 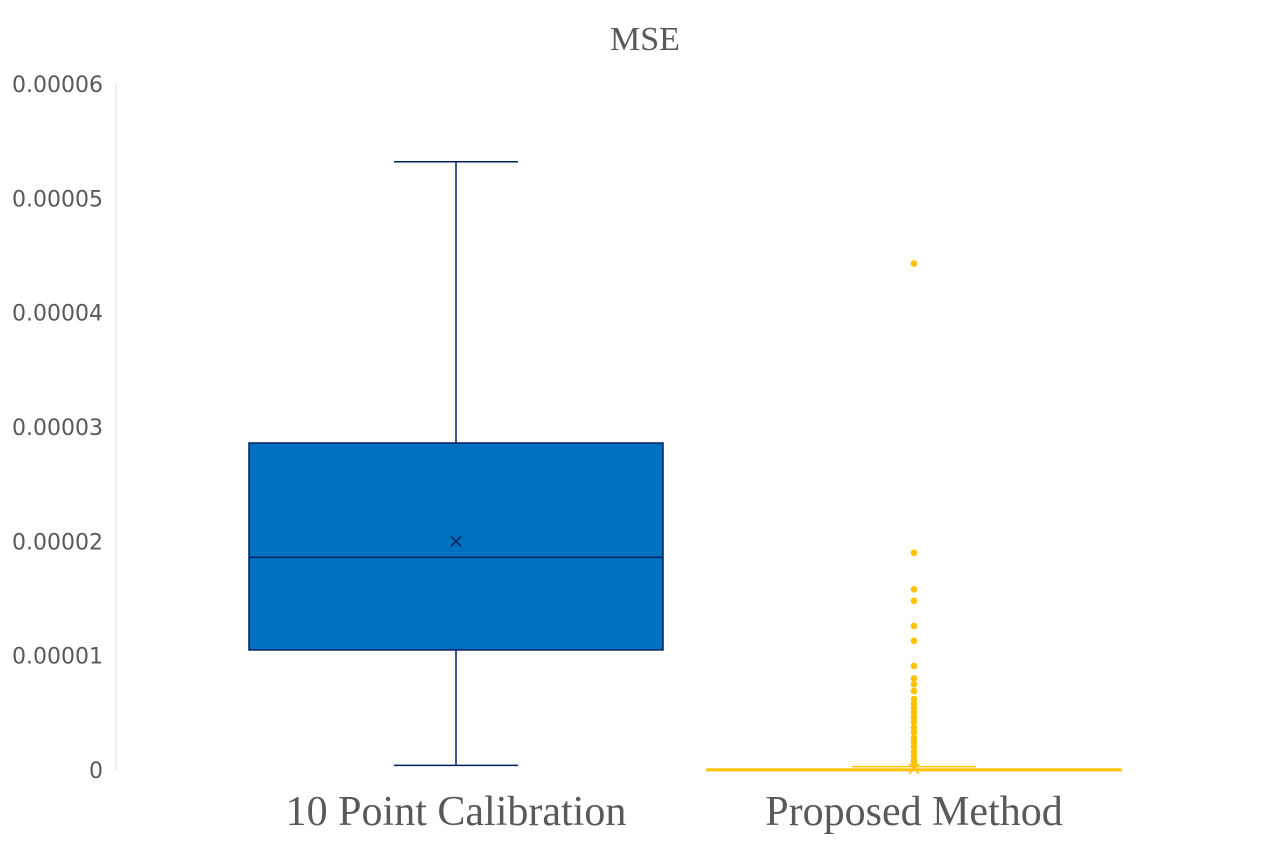 I want to click on y-tick-label: 0.00004, so click(x=57, y=314).